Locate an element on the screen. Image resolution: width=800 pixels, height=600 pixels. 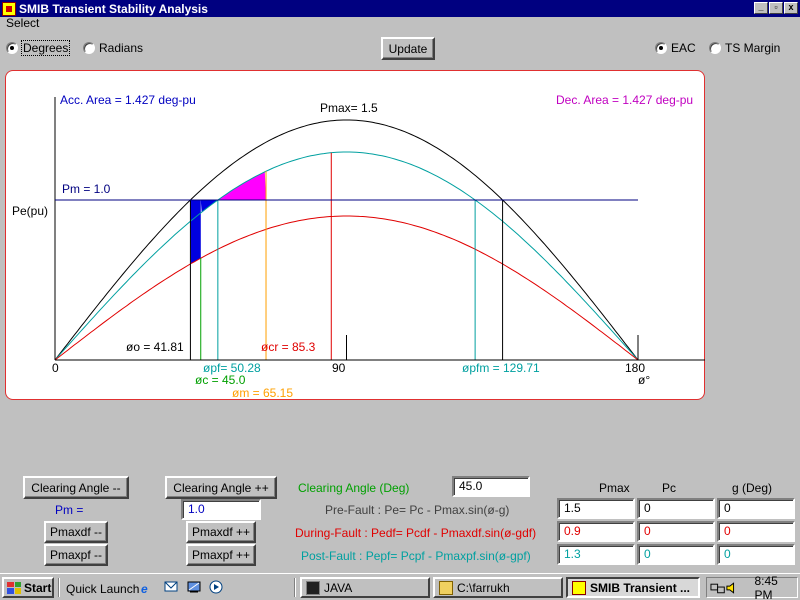
eac-radio: EAC is located at coordinates (675, 48).